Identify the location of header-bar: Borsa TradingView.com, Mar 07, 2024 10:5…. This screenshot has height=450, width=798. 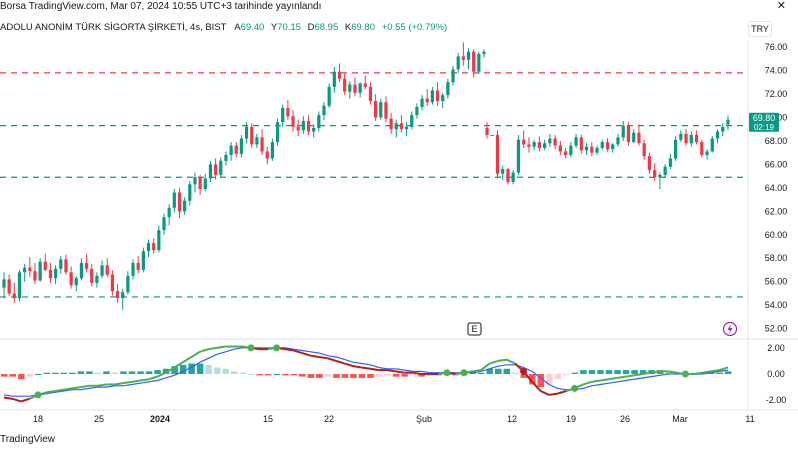
(399, 7).